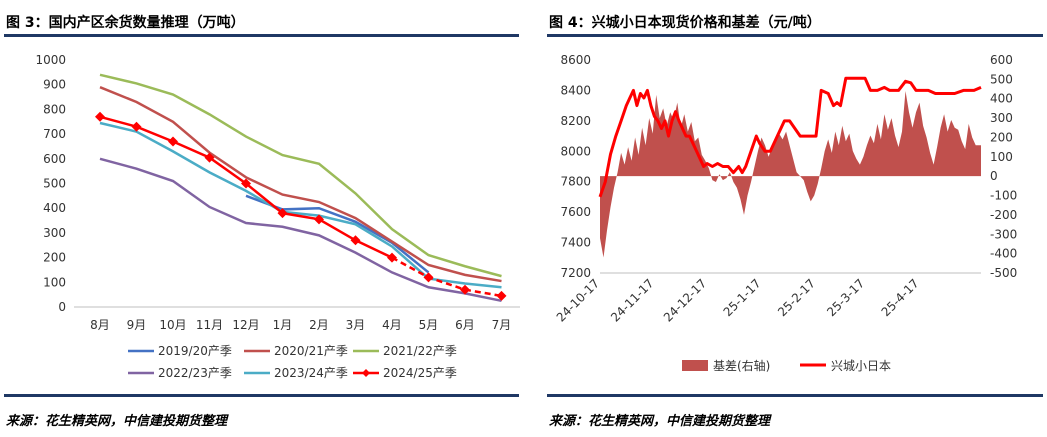  I want to click on legend-label: 2024/25产季, so click(420, 373).